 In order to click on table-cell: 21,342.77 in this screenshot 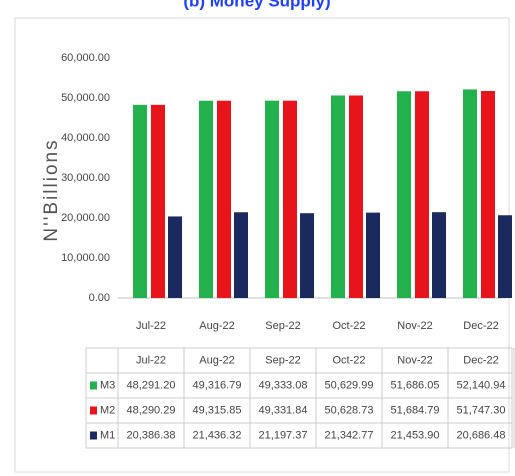, I will do `click(349, 435)`.